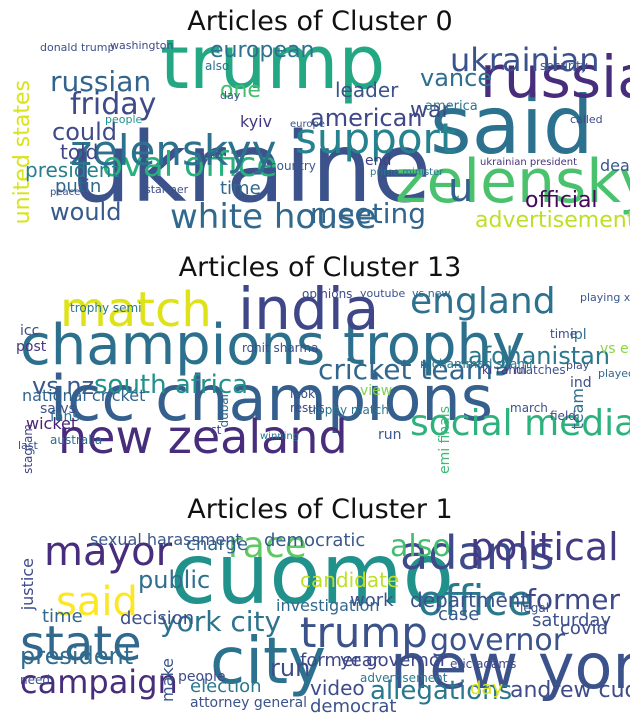  What do you see at coordinates (167, 189) in the screenshot?
I see `cloud-word: starmer` at bounding box center [167, 189].